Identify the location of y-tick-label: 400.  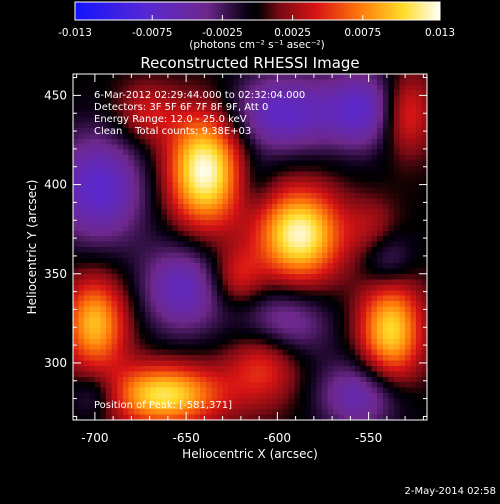
(55, 185).